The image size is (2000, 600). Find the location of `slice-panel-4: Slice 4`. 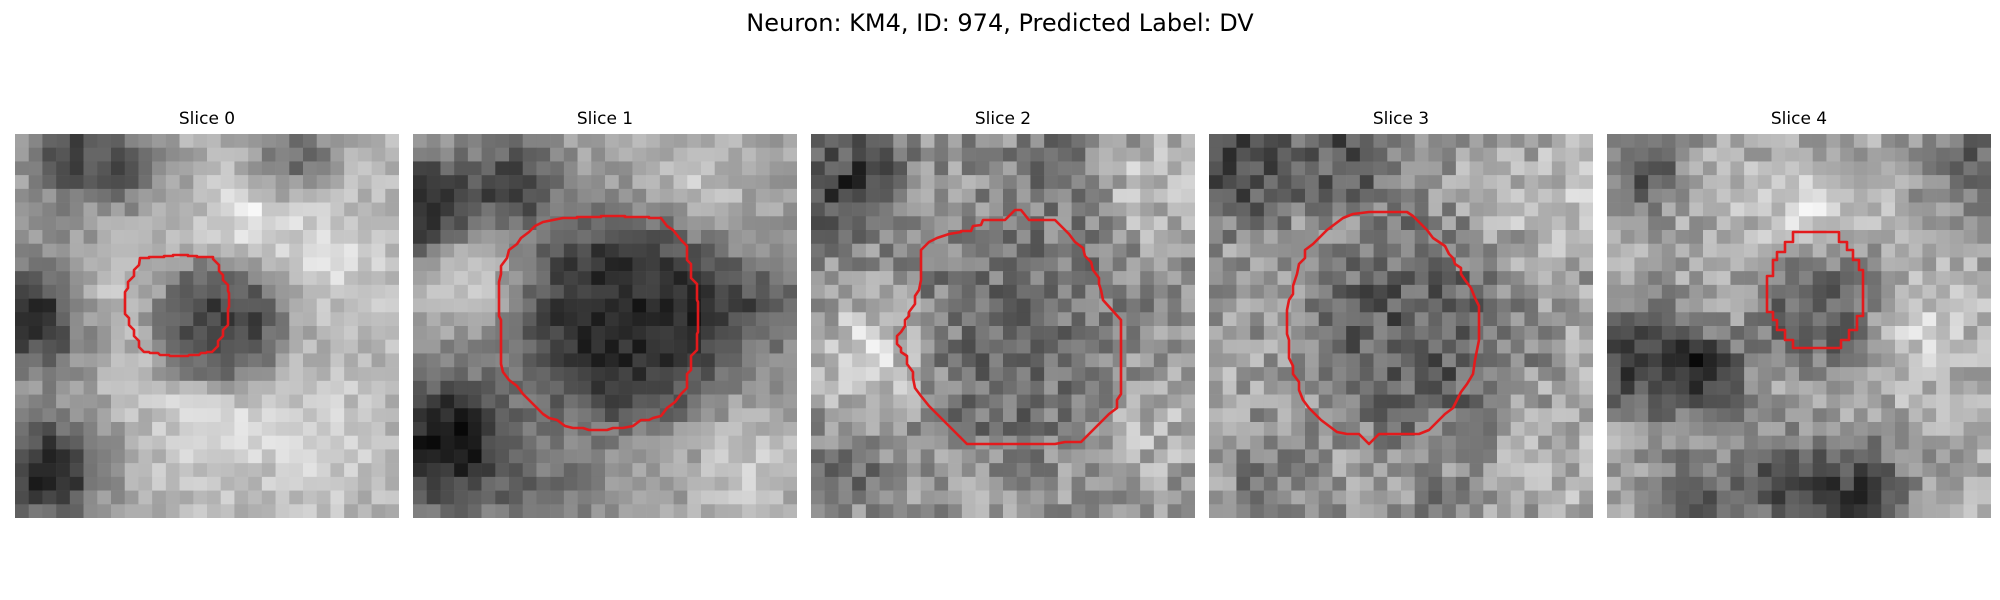

slice-panel-4: Slice 4 is located at coordinates (1799, 316).